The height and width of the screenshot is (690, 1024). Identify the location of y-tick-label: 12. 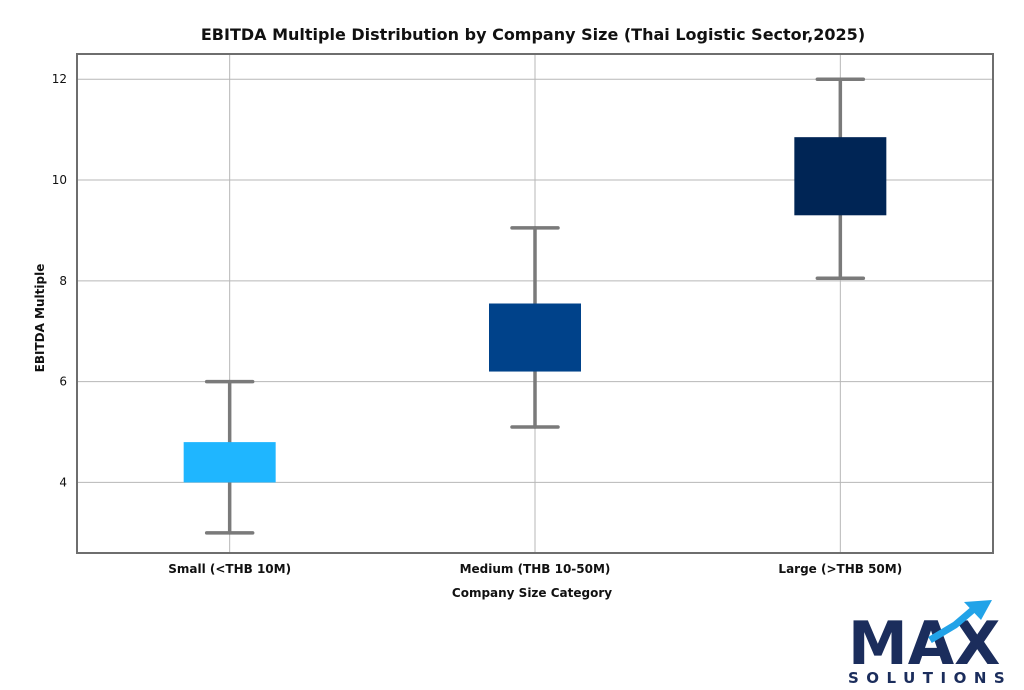
(59, 79).